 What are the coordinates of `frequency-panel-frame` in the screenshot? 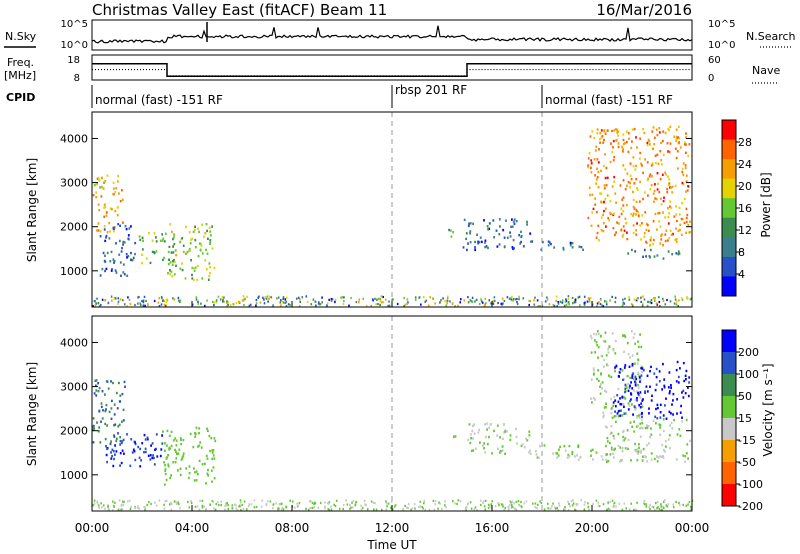 It's located at (392, 67).